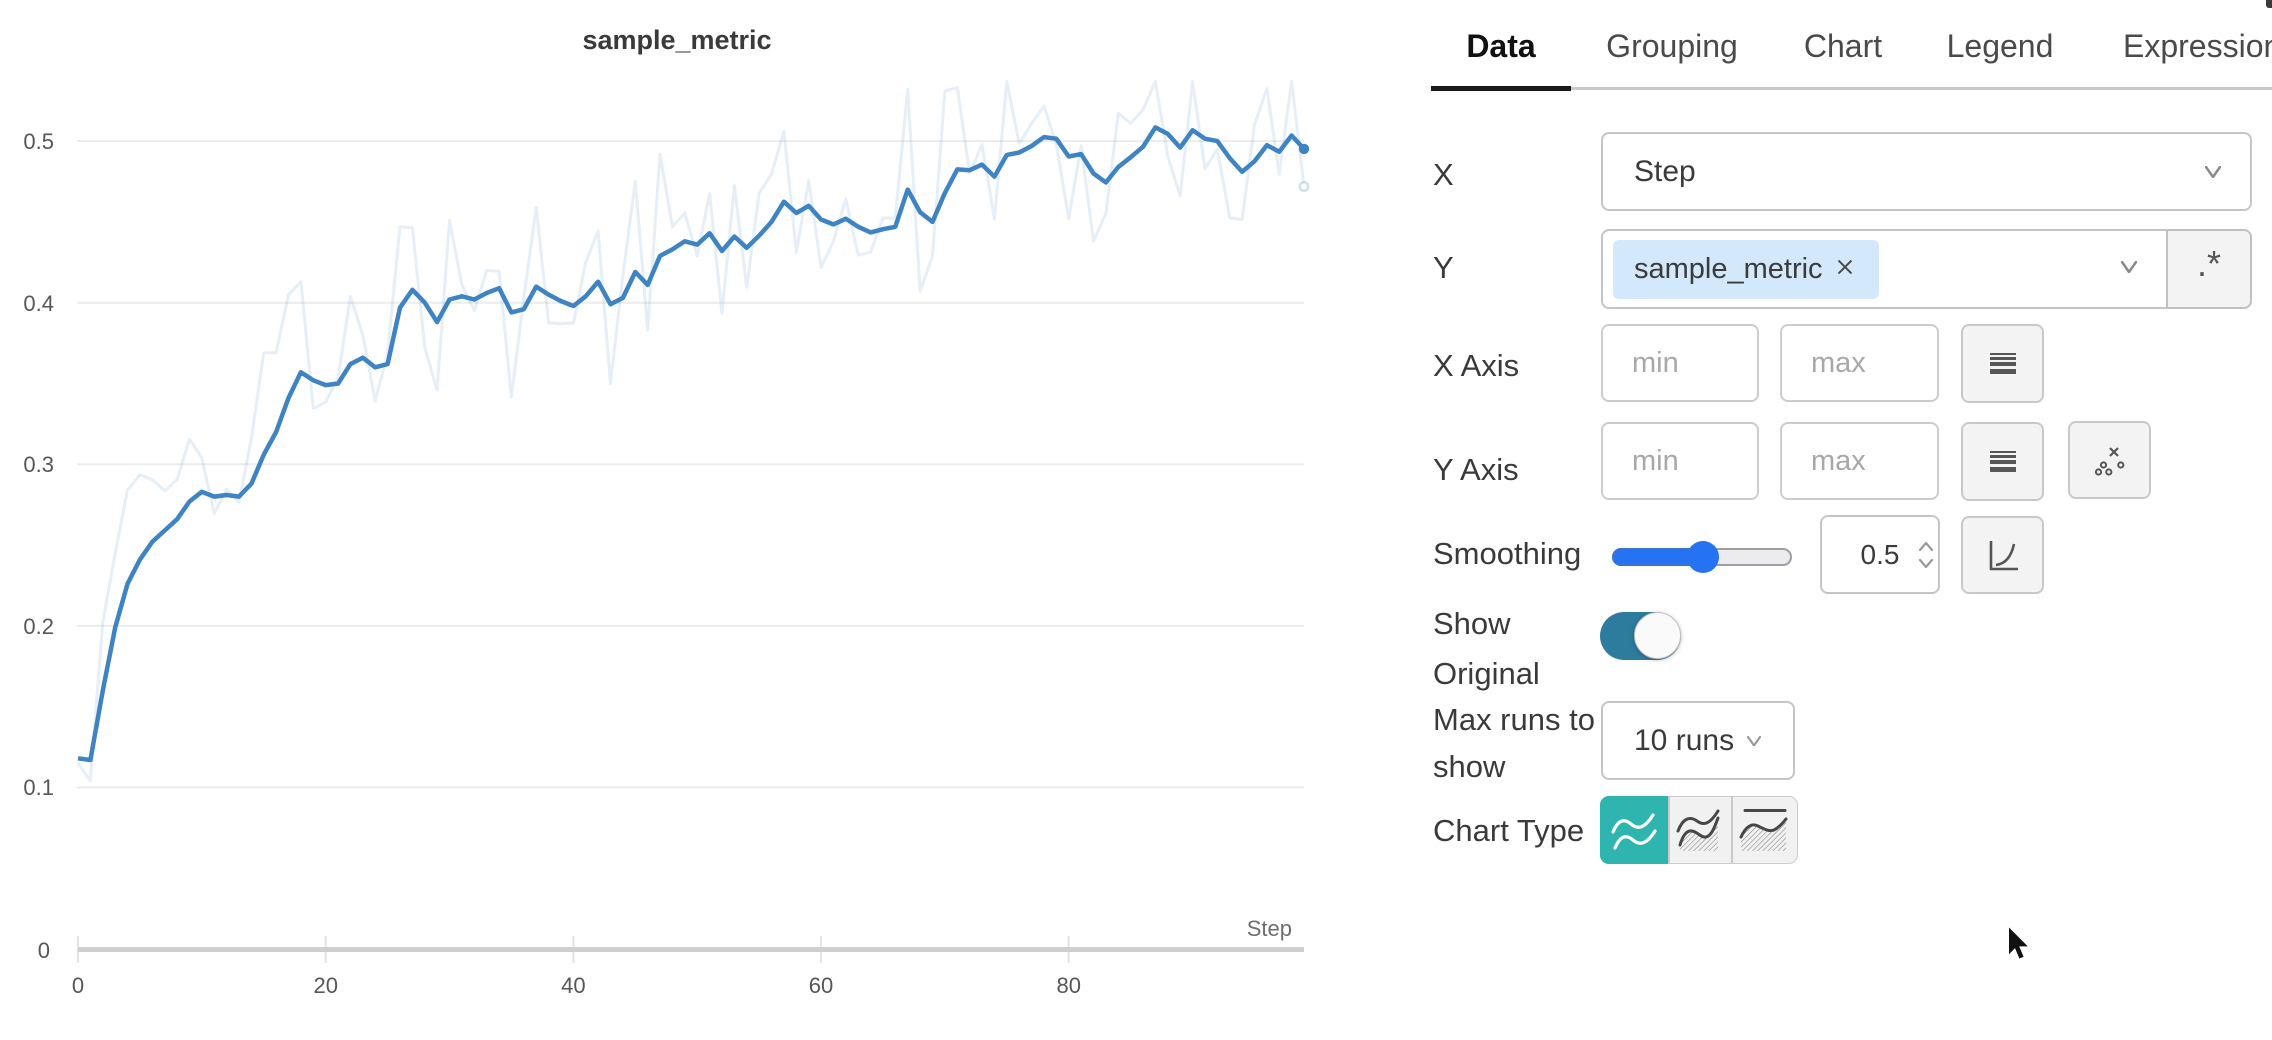 Image resolution: width=2272 pixels, height=1040 pixels. What do you see at coordinates (38, 141) in the screenshot?
I see `svg-text: 0.5` at bounding box center [38, 141].